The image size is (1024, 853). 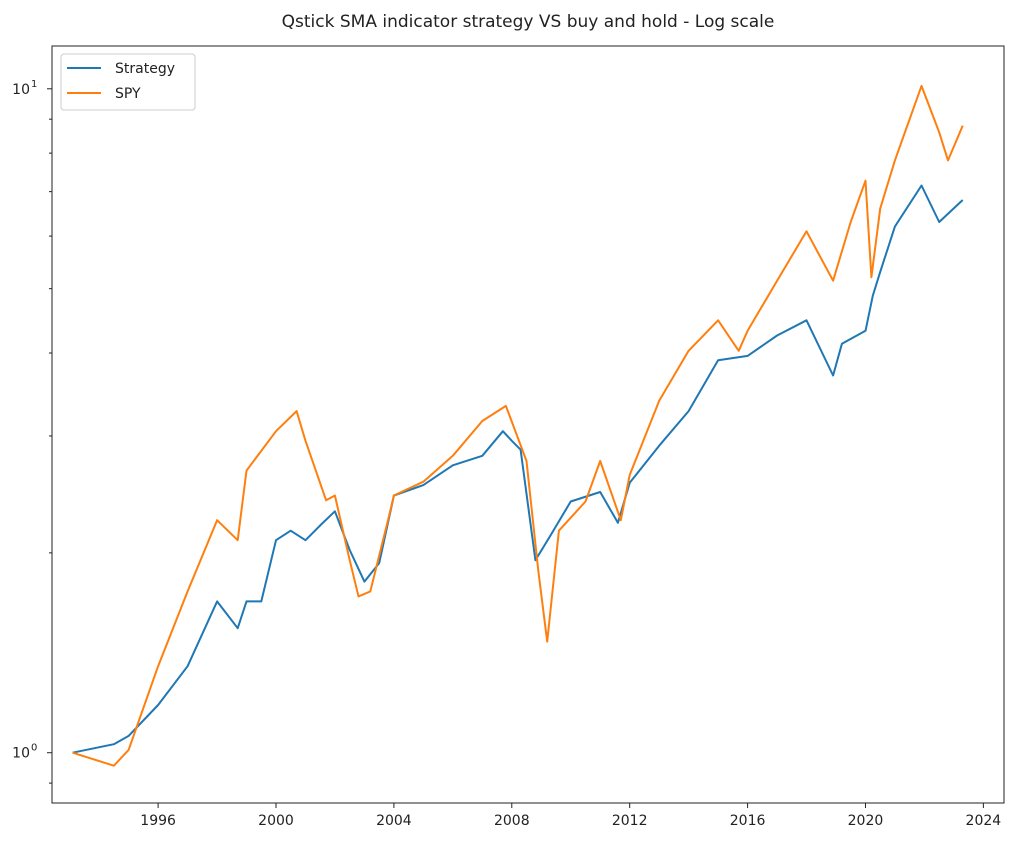 I want to click on x-tick-label: 2004, so click(x=394, y=821).